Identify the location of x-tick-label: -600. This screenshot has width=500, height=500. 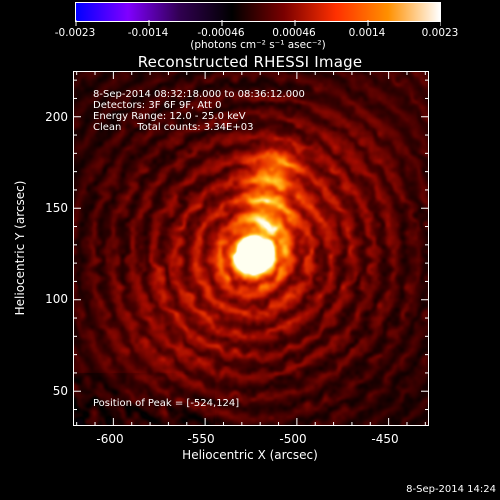
(110, 439).